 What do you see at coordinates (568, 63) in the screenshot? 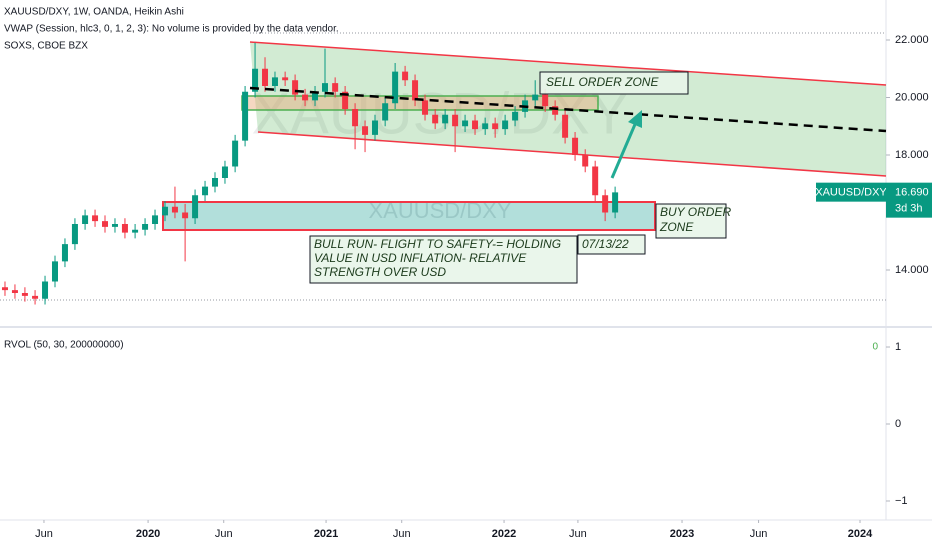
I see `channel-top` at bounding box center [568, 63].